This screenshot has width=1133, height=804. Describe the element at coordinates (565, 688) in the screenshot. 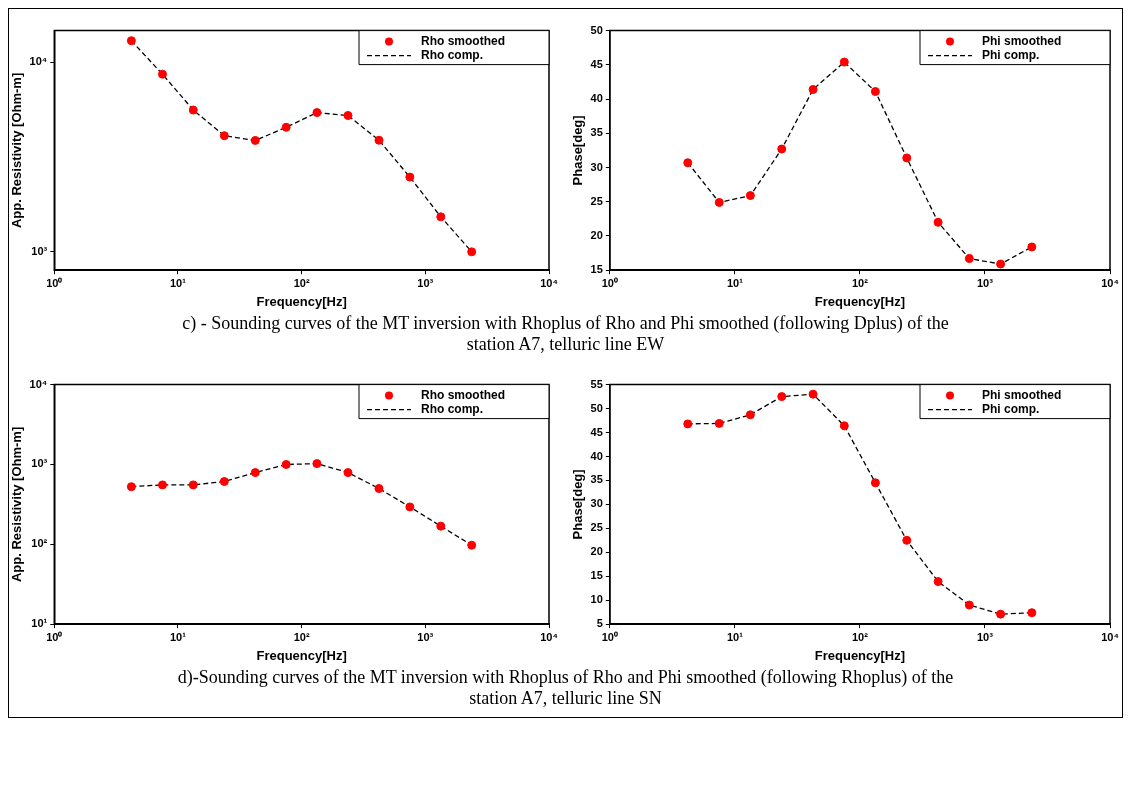

I see `text: d)-Sounding curves of the MT inversion with Rhoplus of Rho and Phi smoothed (following Rhoplus) of the station A7, telluric line SN` at that location.